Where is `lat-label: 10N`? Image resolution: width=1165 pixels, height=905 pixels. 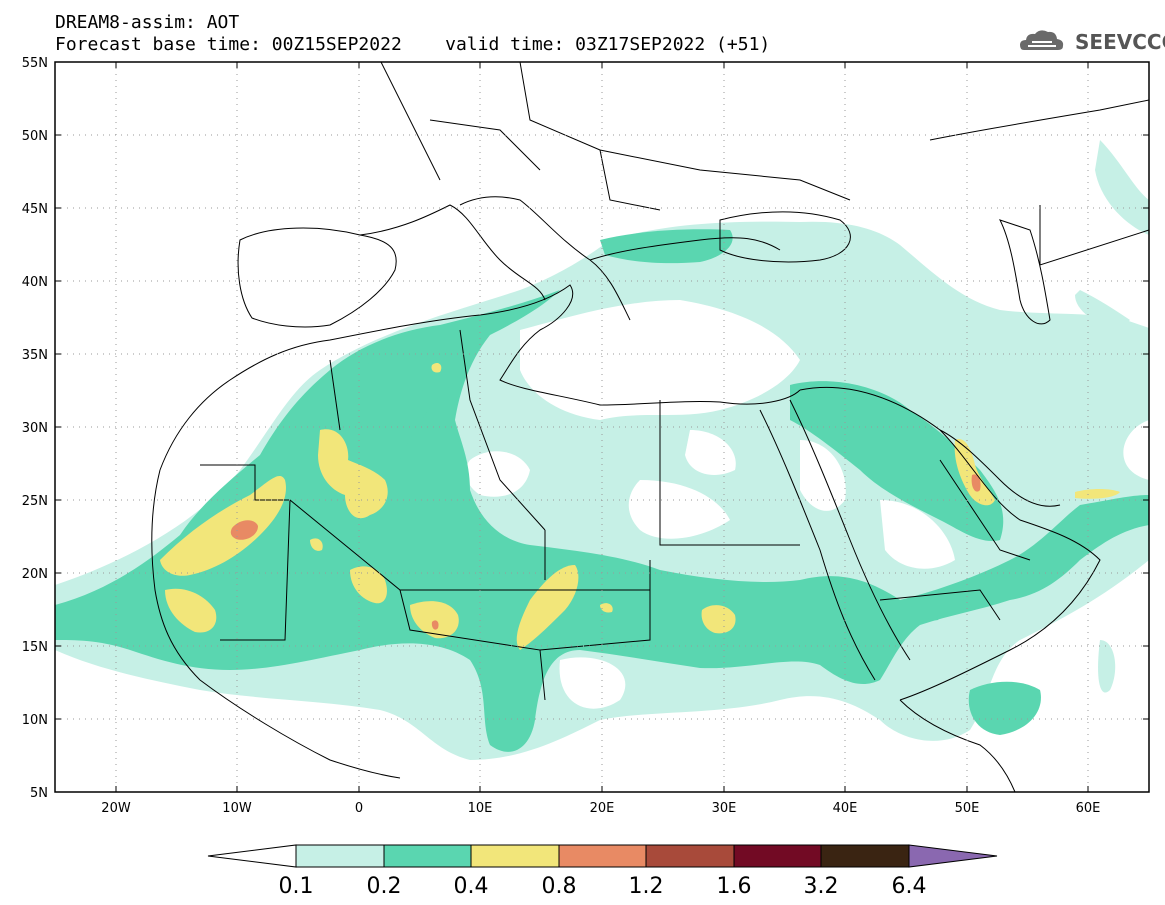
lat-label: 10N is located at coordinates (35, 720).